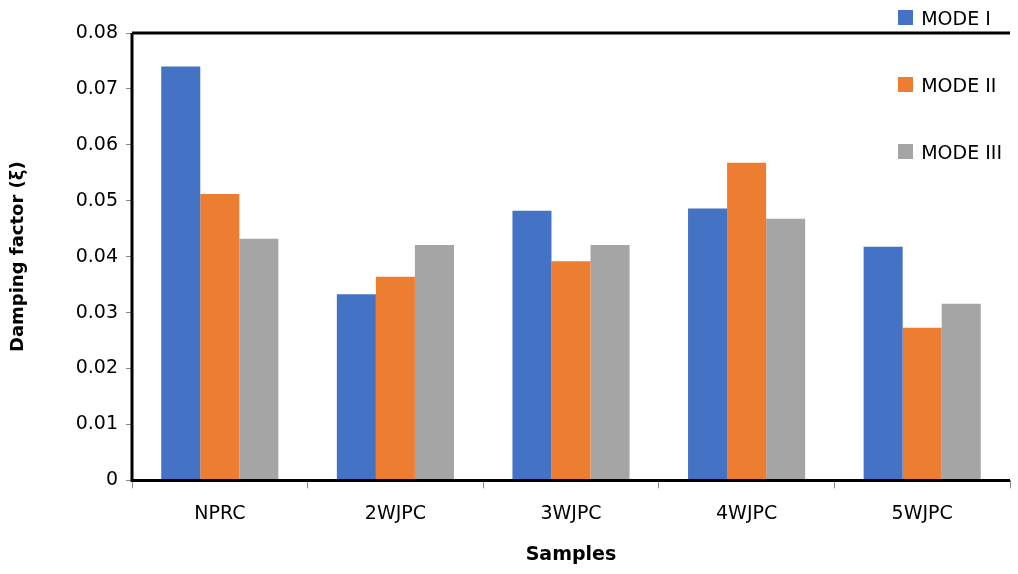 This screenshot has height=574, width=1018. I want to click on x-tick-label: 4WJPC, so click(747, 511).